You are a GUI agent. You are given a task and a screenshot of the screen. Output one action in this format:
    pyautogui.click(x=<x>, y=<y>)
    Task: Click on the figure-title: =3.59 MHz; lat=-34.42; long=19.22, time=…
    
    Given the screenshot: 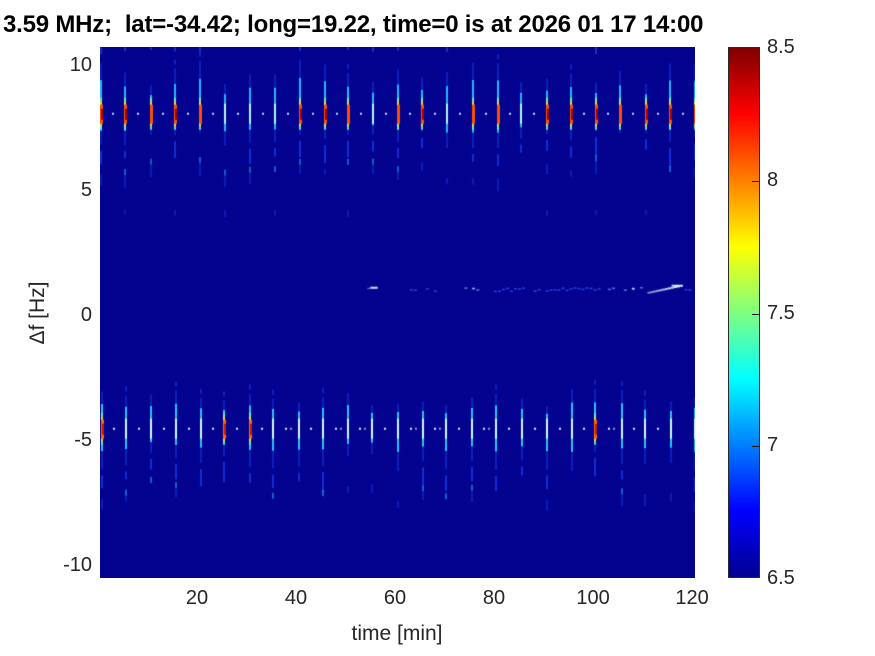 What is the action you would take?
    pyautogui.click(x=351, y=25)
    